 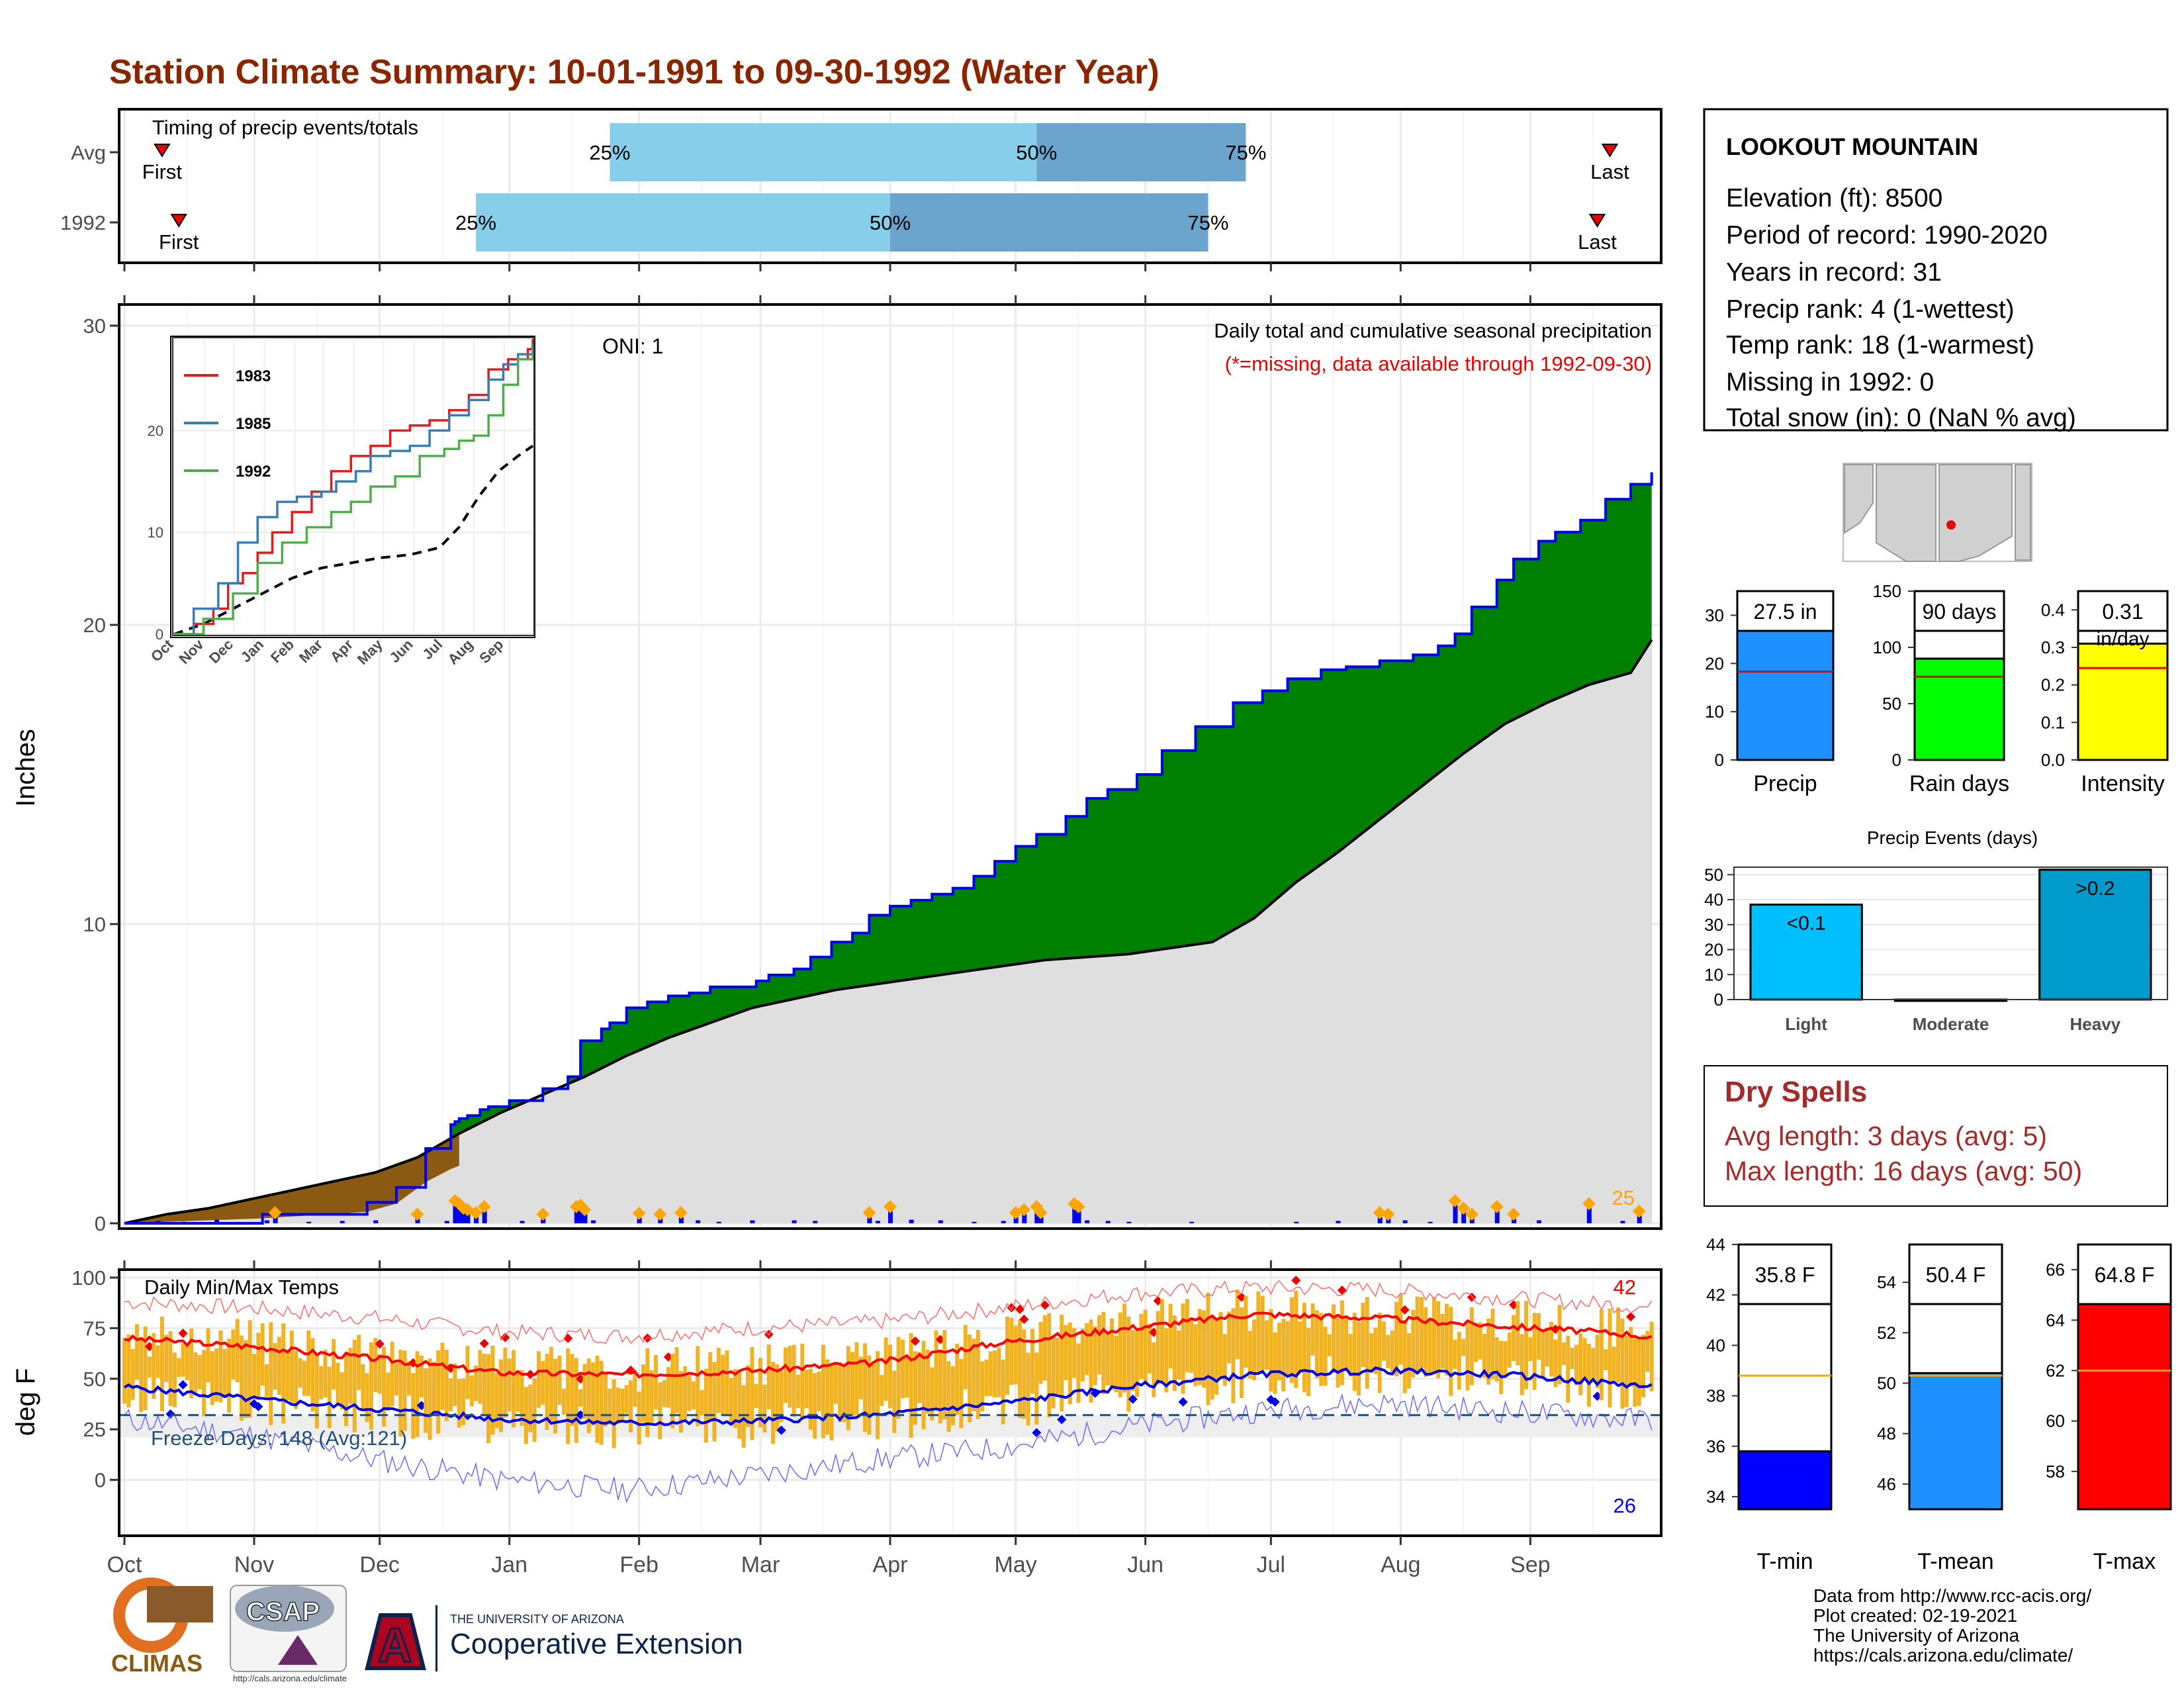 I want to click on summary-y-tick-label: 66, so click(x=2055, y=1270).